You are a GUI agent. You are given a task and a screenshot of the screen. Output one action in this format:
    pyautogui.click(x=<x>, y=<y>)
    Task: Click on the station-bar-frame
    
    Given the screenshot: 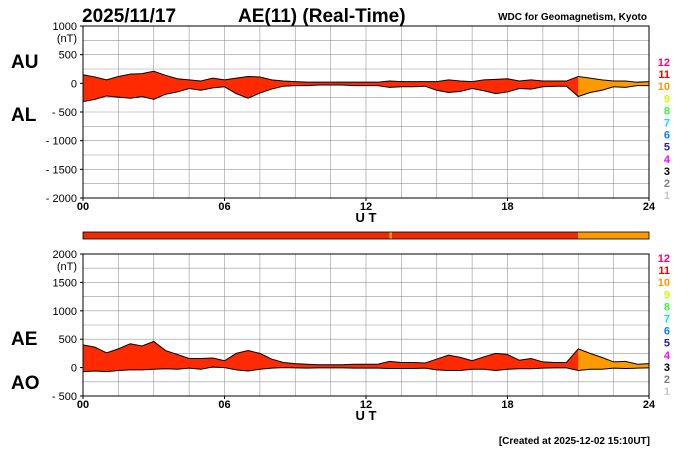 What is the action you would take?
    pyautogui.click(x=366, y=235)
    